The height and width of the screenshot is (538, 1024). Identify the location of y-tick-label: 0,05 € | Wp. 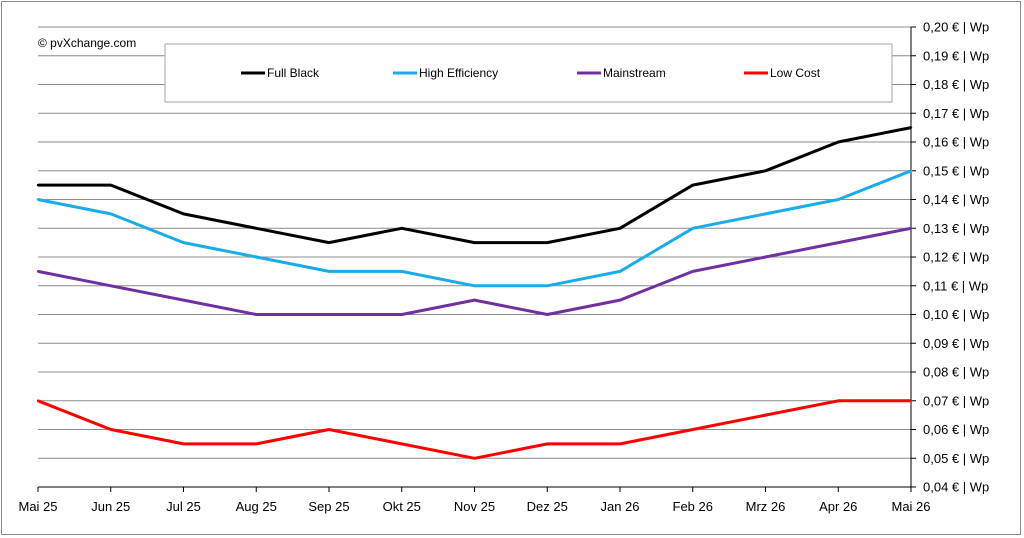
(956, 458).